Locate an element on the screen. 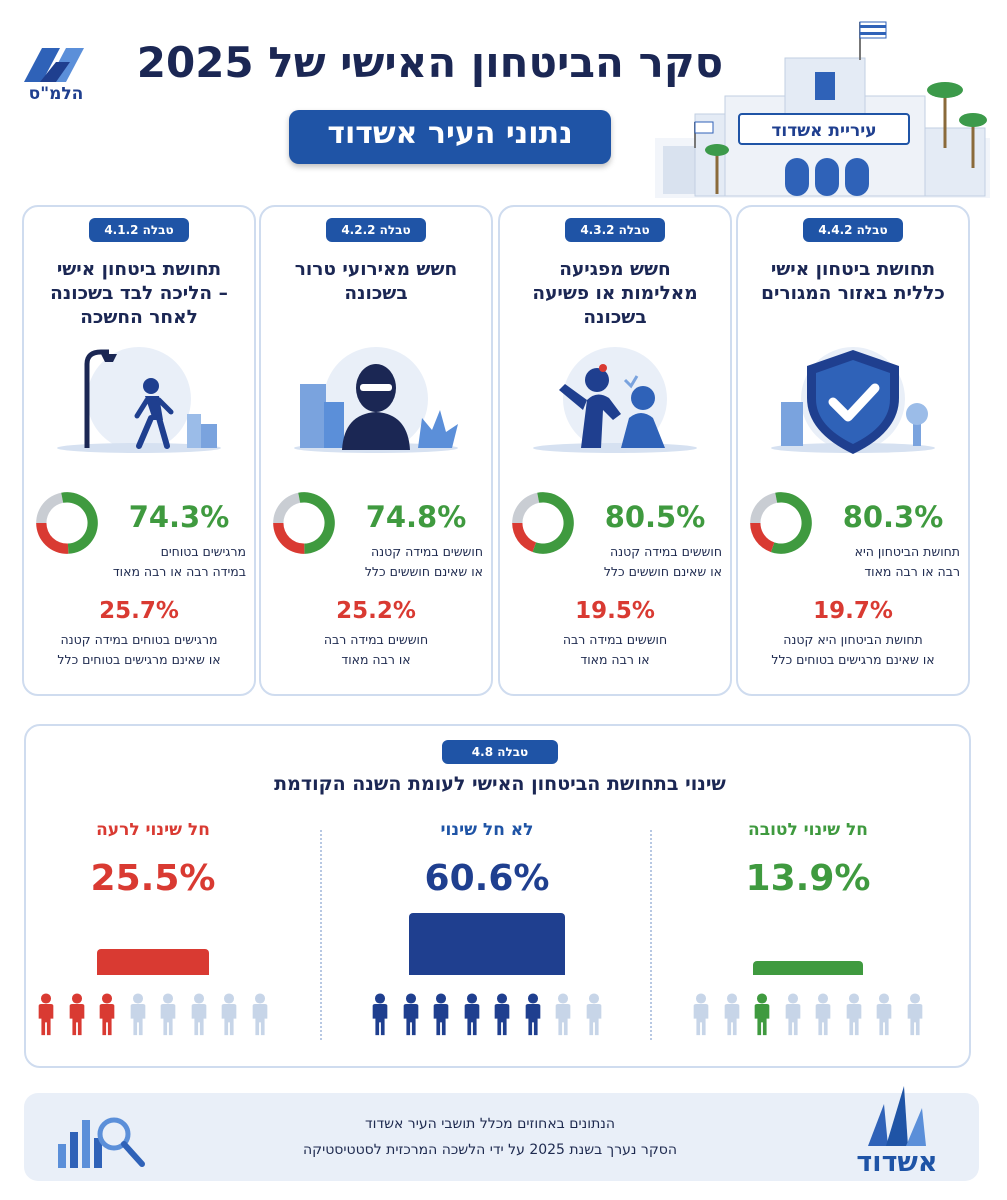 The width and height of the screenshot is (1007, 1200). main-description-line: מרגישים בטוחים is located at coordinates (203, 551).